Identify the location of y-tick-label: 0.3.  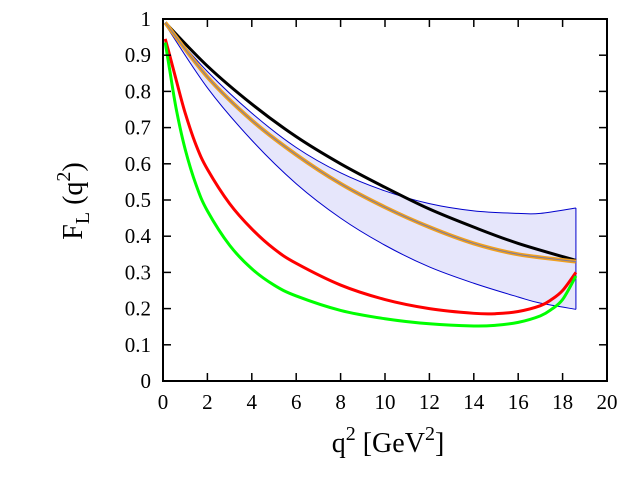
(138, 272).